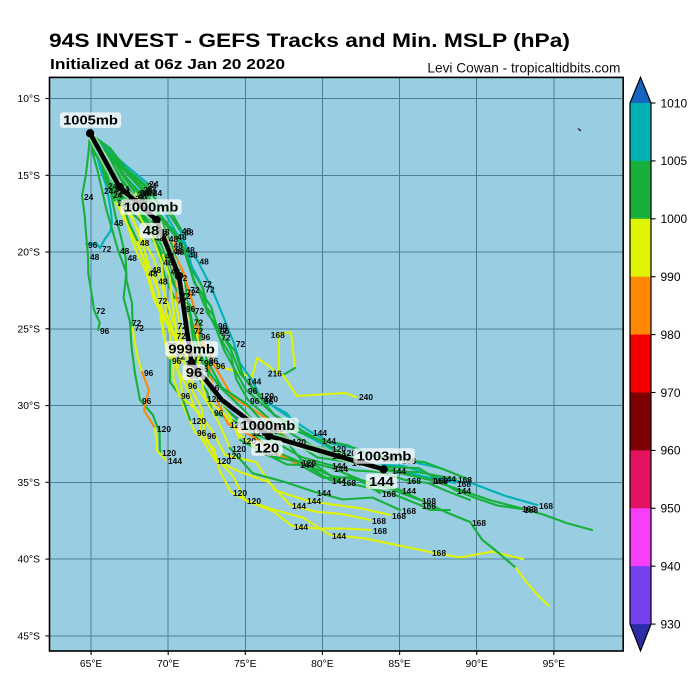 This screenshot has height=700, width=700. I want to click on svg-text: 45°S, so click(29, 637).